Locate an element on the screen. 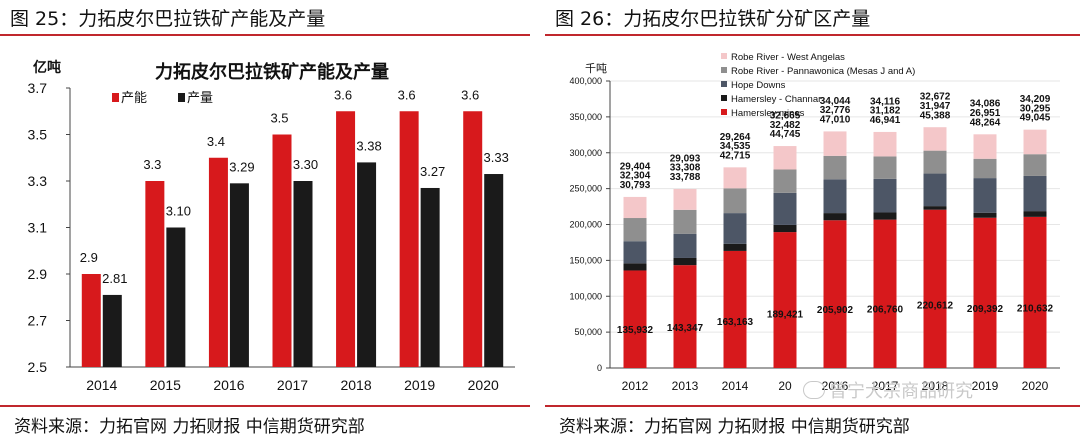 This screenshot has height=443, width=1080. legend-pannawonica-swatch is located at coordinates (724, 70).